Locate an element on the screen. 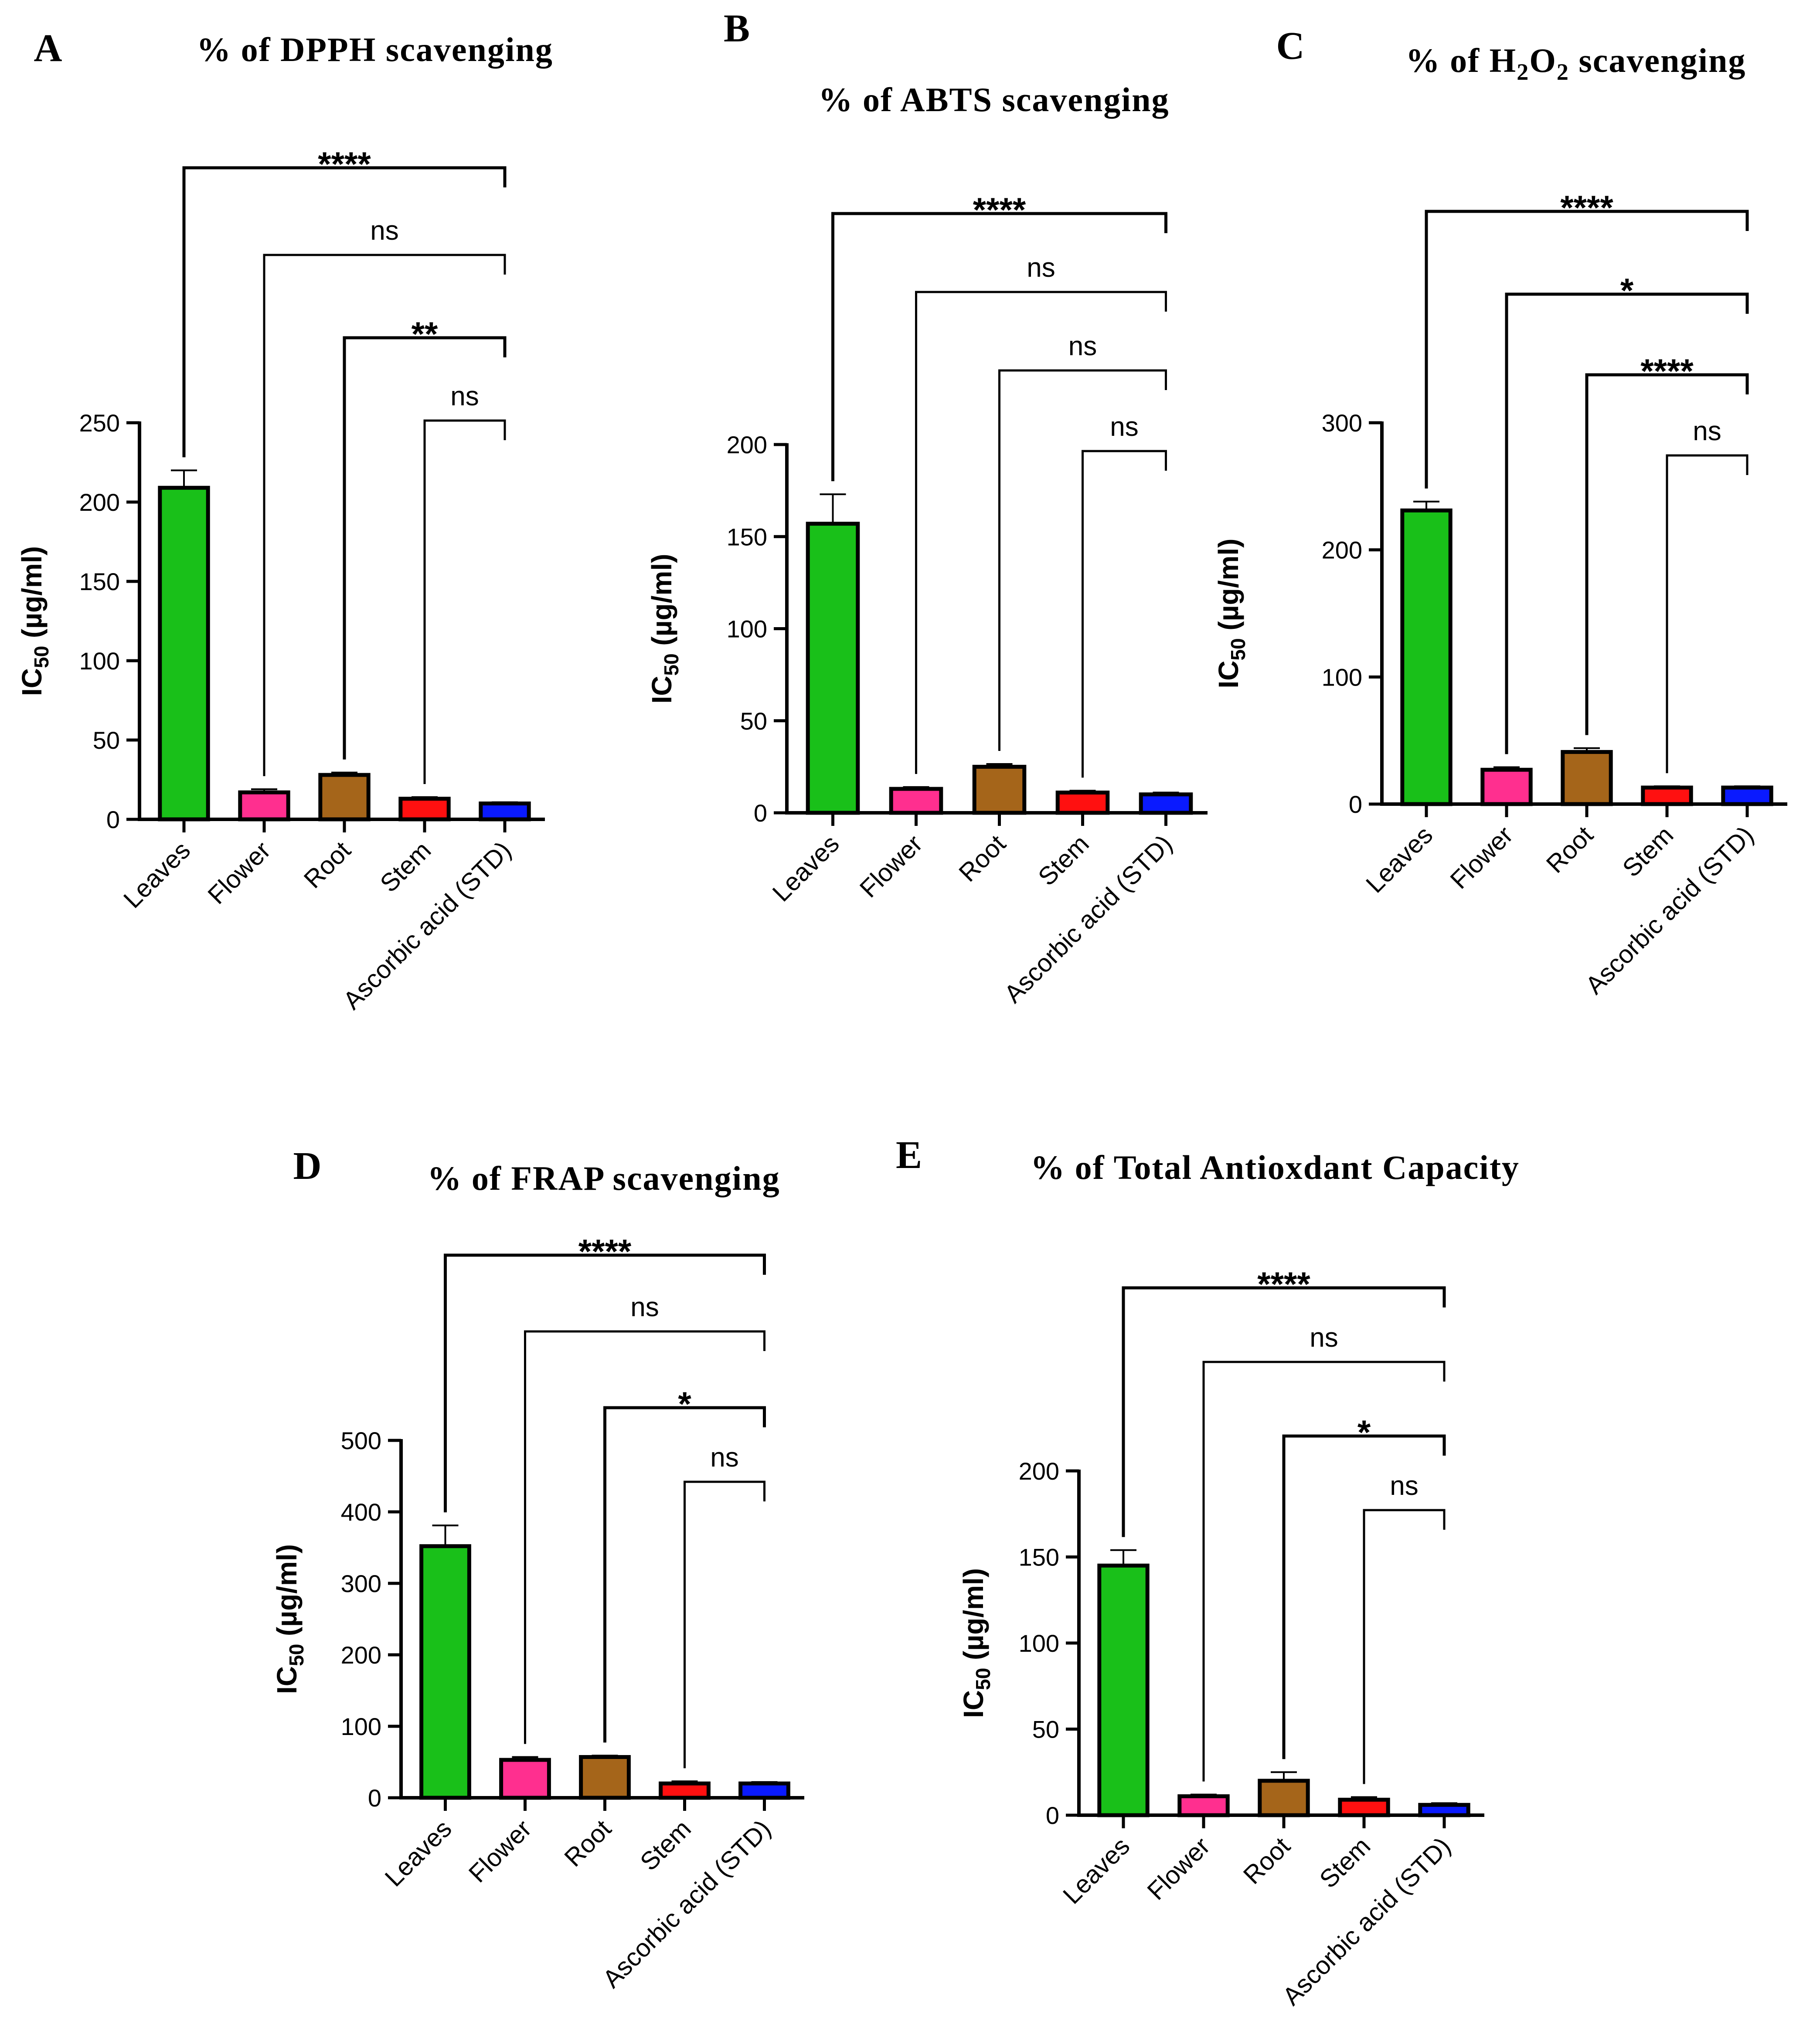  significance-label: ** is located at coordinates (425, 334).